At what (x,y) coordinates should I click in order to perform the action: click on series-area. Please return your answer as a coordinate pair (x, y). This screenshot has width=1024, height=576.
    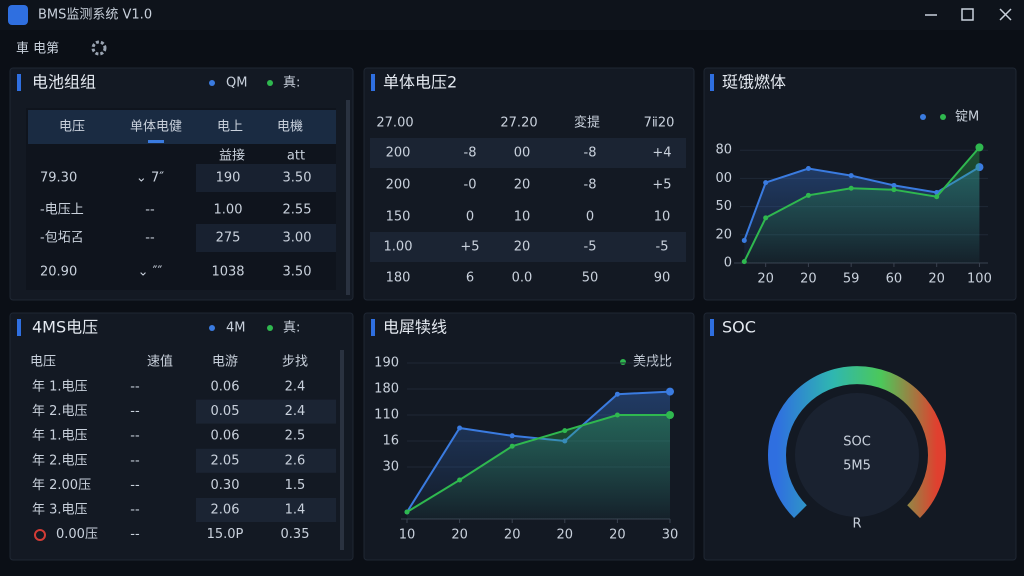
    Looking at the image, I should click on (538, 467).